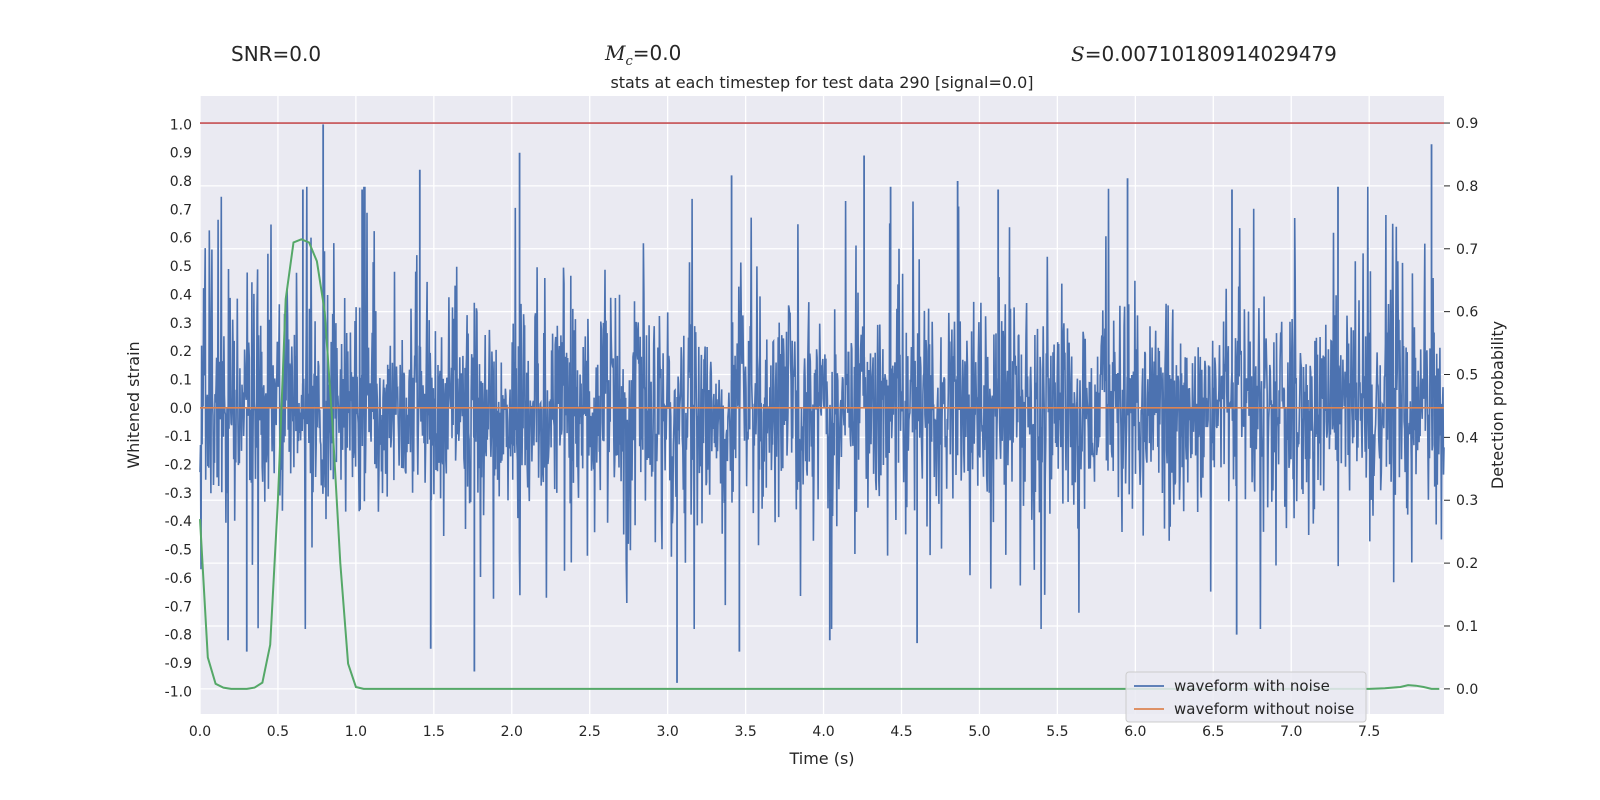 This screenshot has width=1600, height=800. I want to click on y2-axis-label: Detection probability, so click(1497, 405).